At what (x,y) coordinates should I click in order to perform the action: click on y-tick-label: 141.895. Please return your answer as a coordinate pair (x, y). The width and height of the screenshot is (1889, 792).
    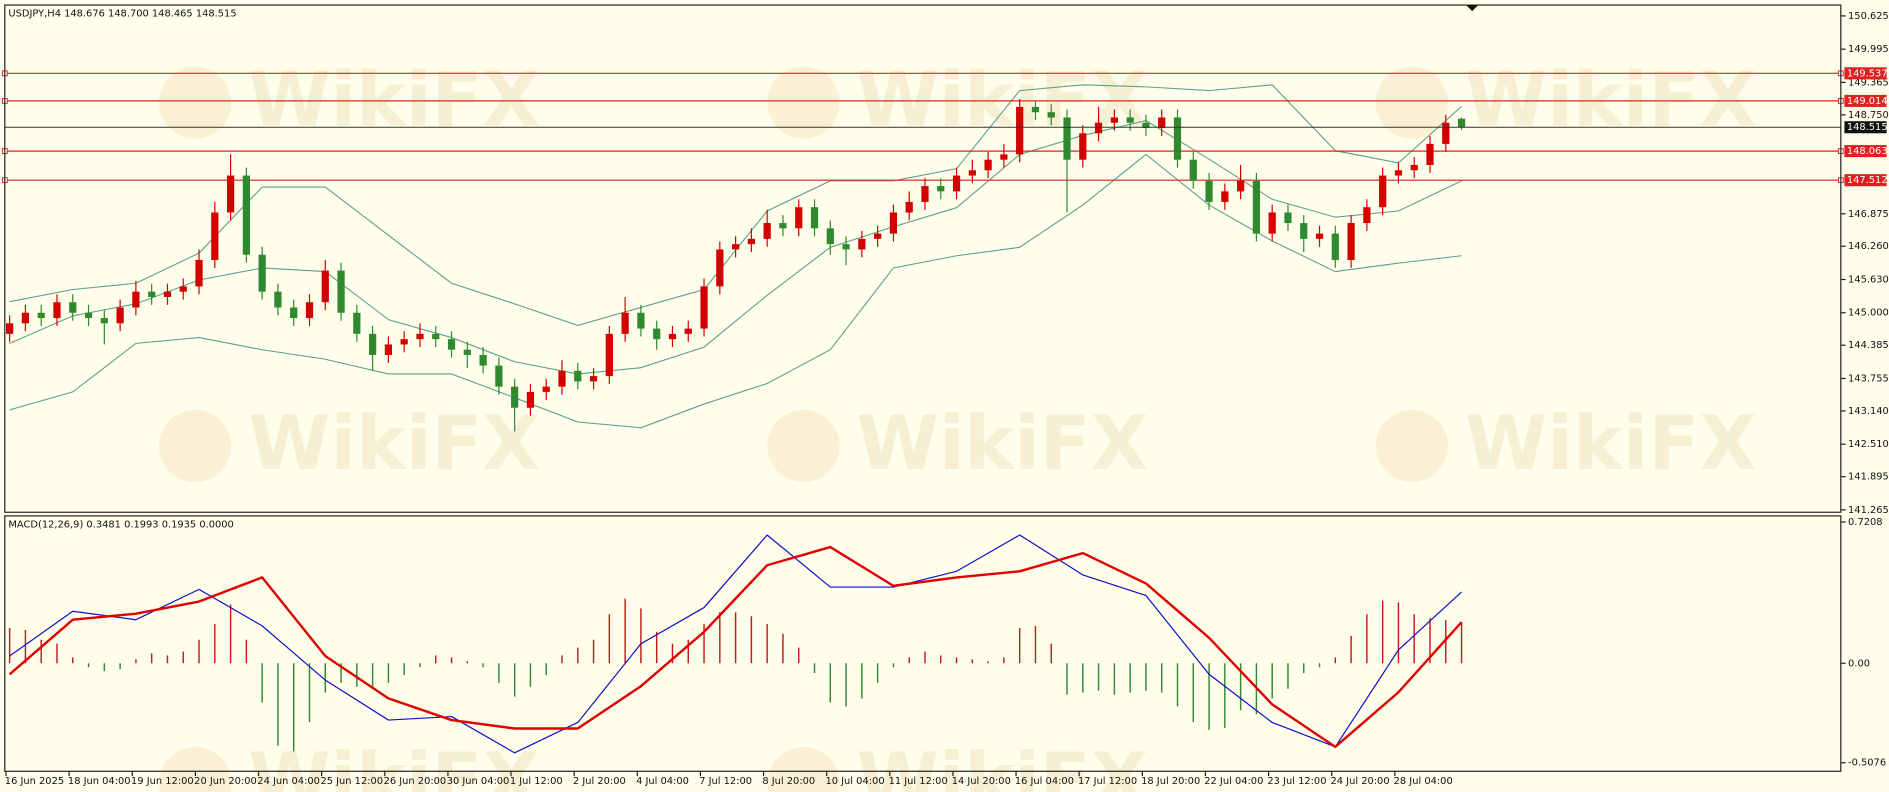
    Looking at the image, I should click on (1868, 477).